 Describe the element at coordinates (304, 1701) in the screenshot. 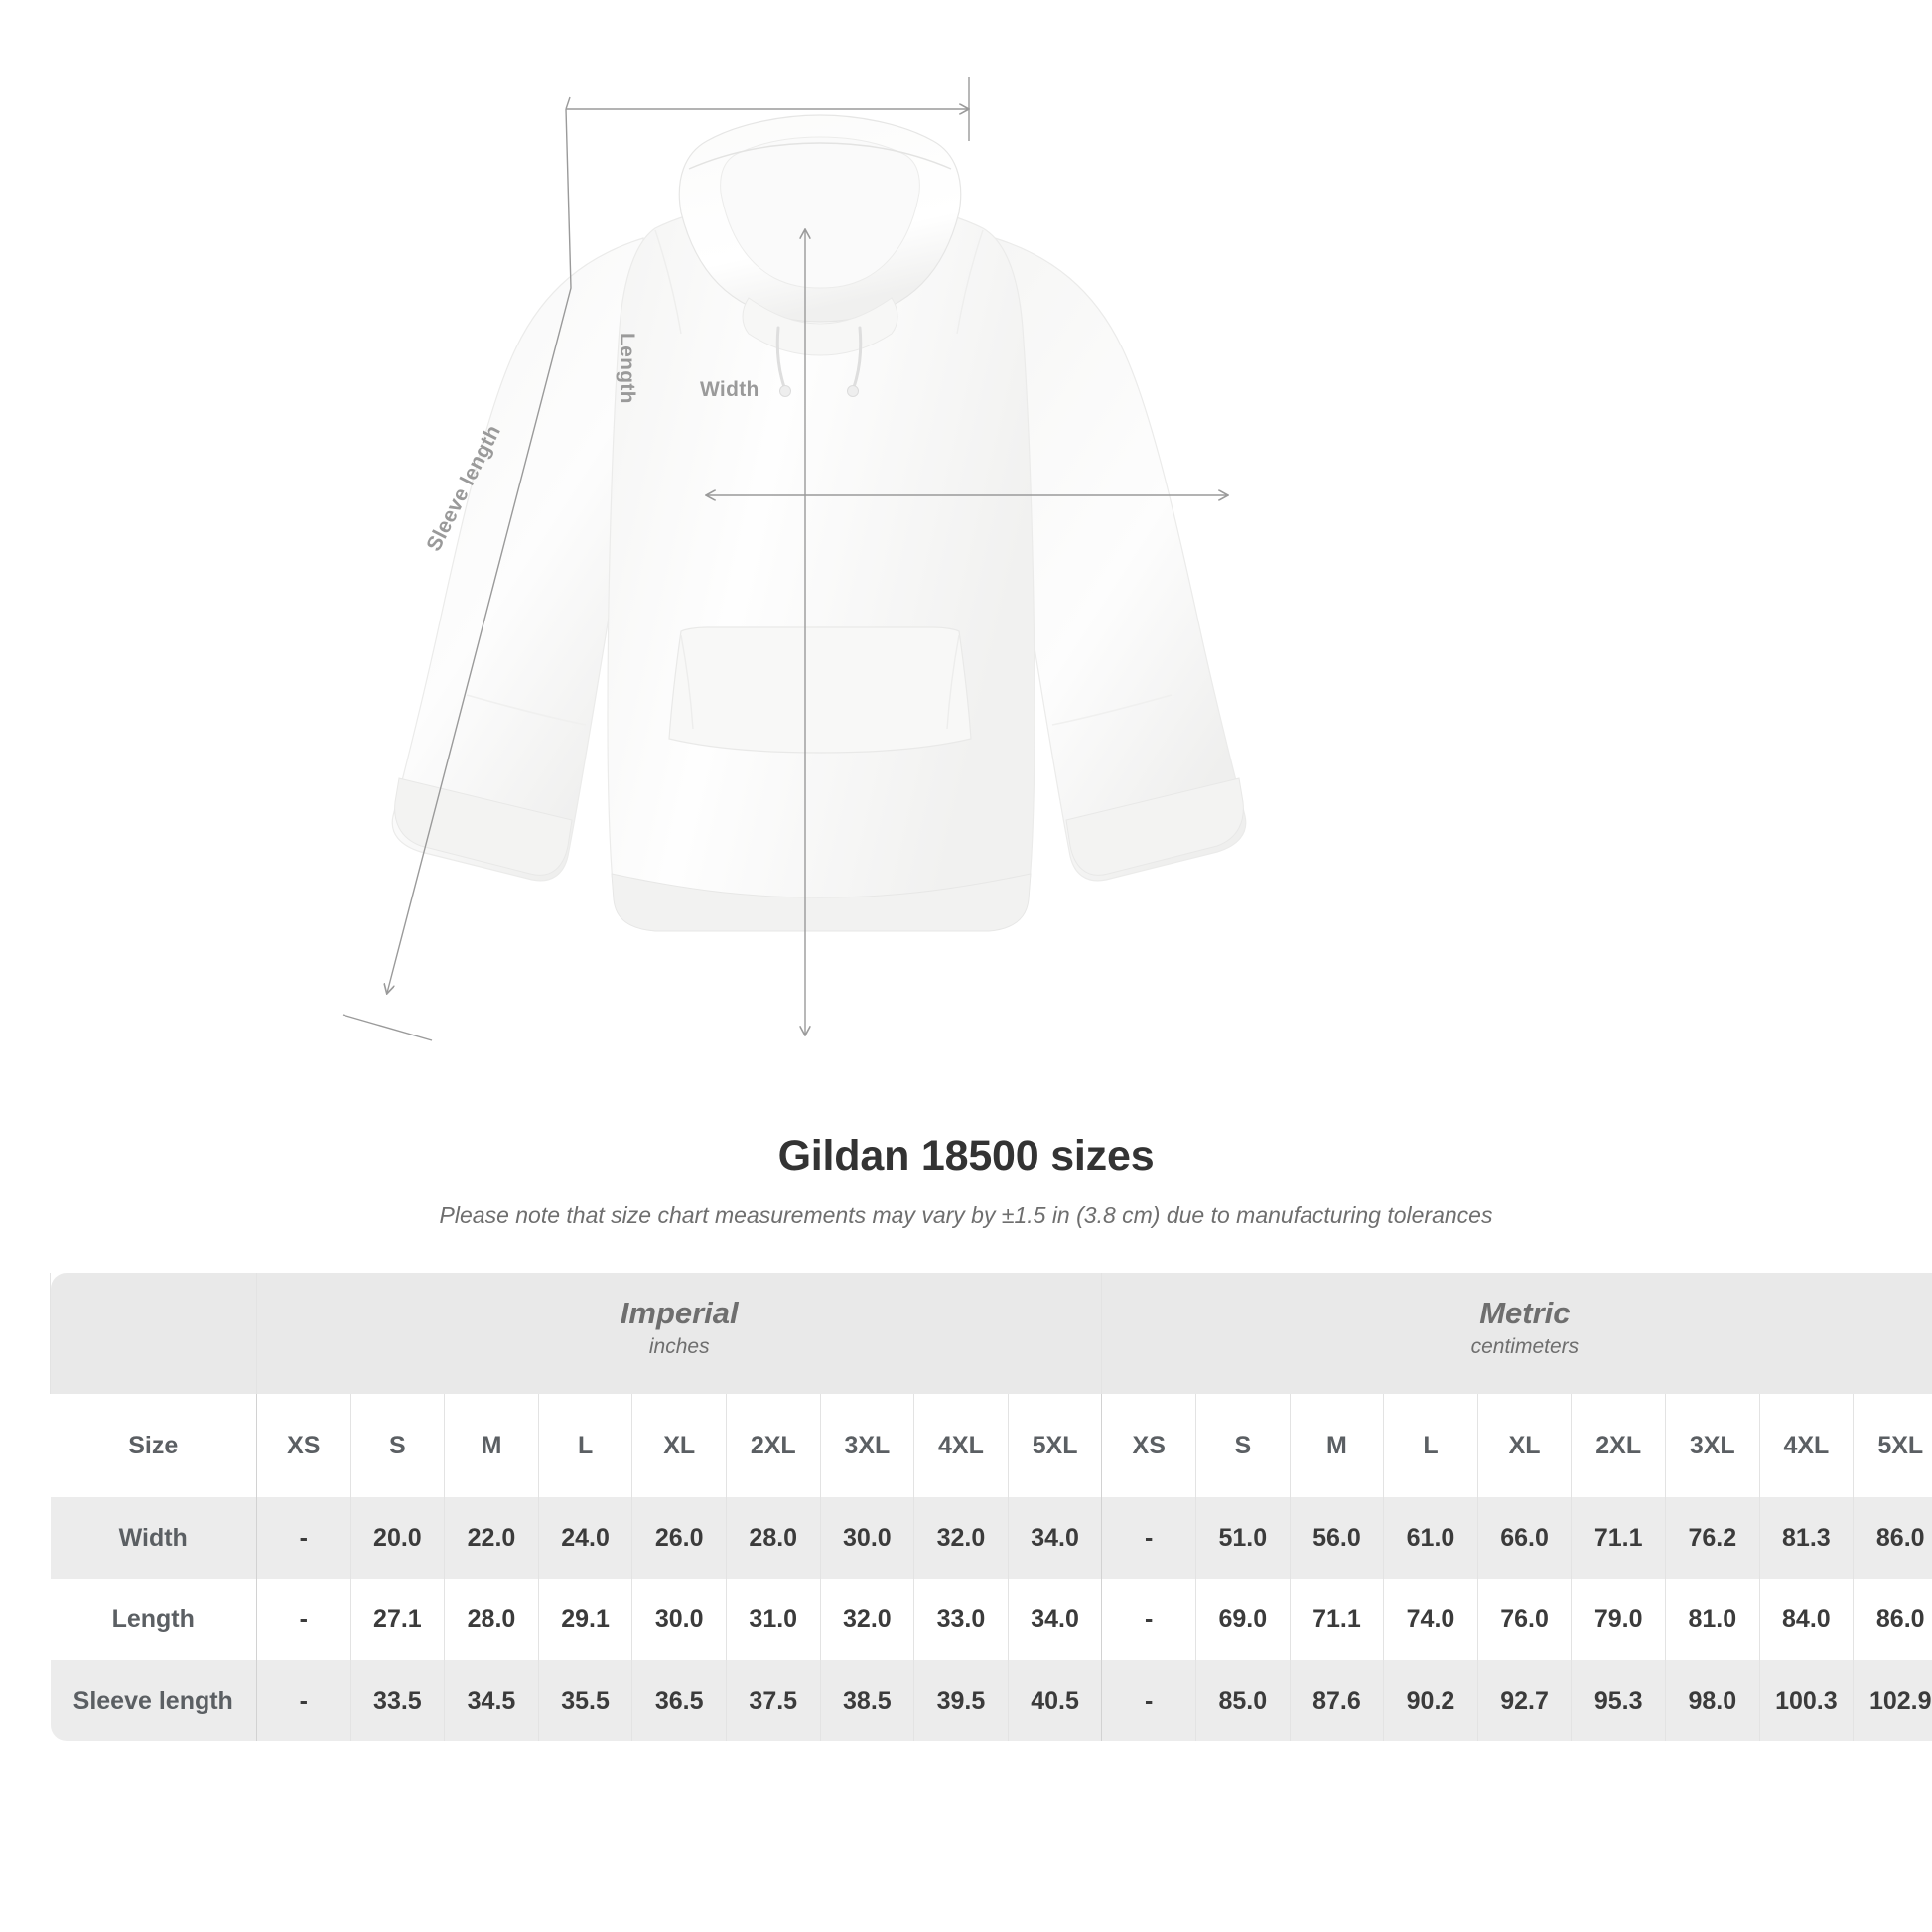

I see `cell-sleeve-length-imperial-xs: -` at that location.